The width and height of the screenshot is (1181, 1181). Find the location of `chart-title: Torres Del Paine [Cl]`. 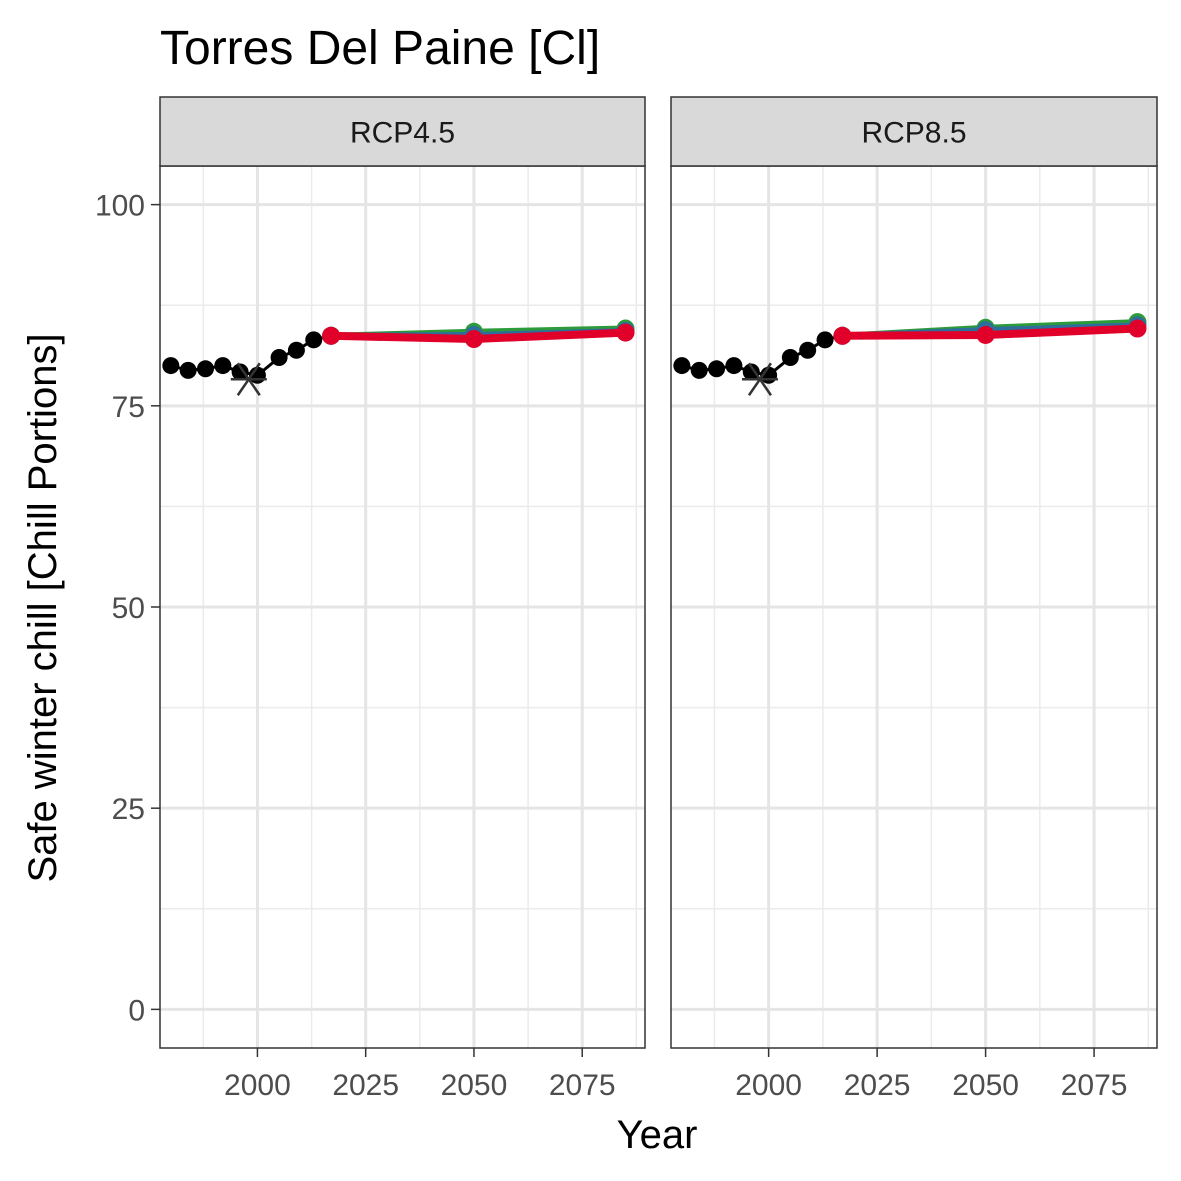

chart-title: Torres Del Paine [Cl] is located at coordinates (380, 48).